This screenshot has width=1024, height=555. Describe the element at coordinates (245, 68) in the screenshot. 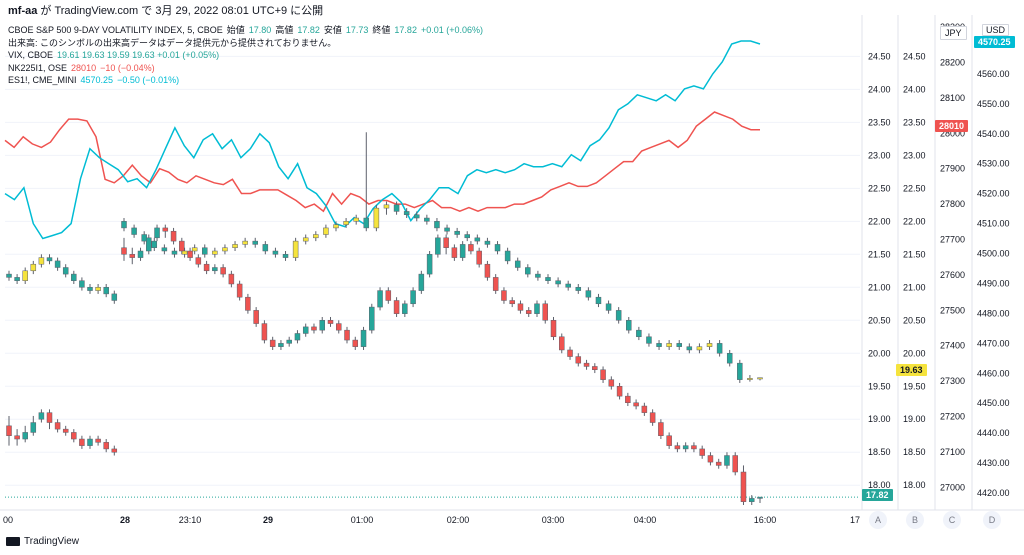

I see `legend-nk: NK225I1, OSE 28010 −10 (−0.04%)` at that location.